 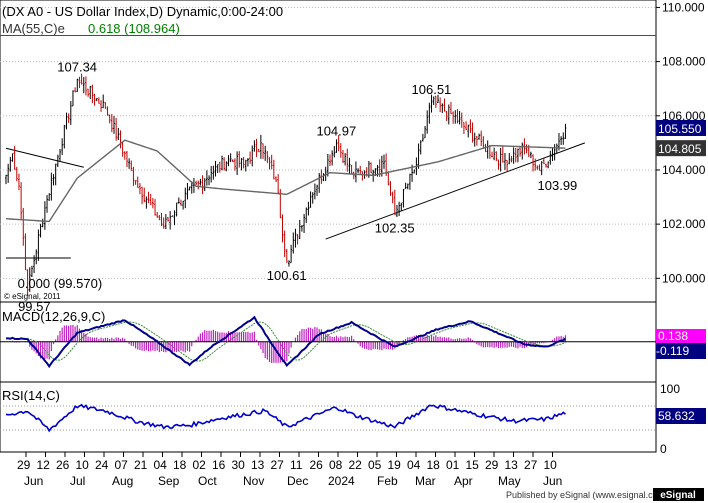 What do you see at coordinates (33, 28) in the screenshot?
I see `ma-indicator-label: MA(55,C)e` at bounding box center [33, 28].